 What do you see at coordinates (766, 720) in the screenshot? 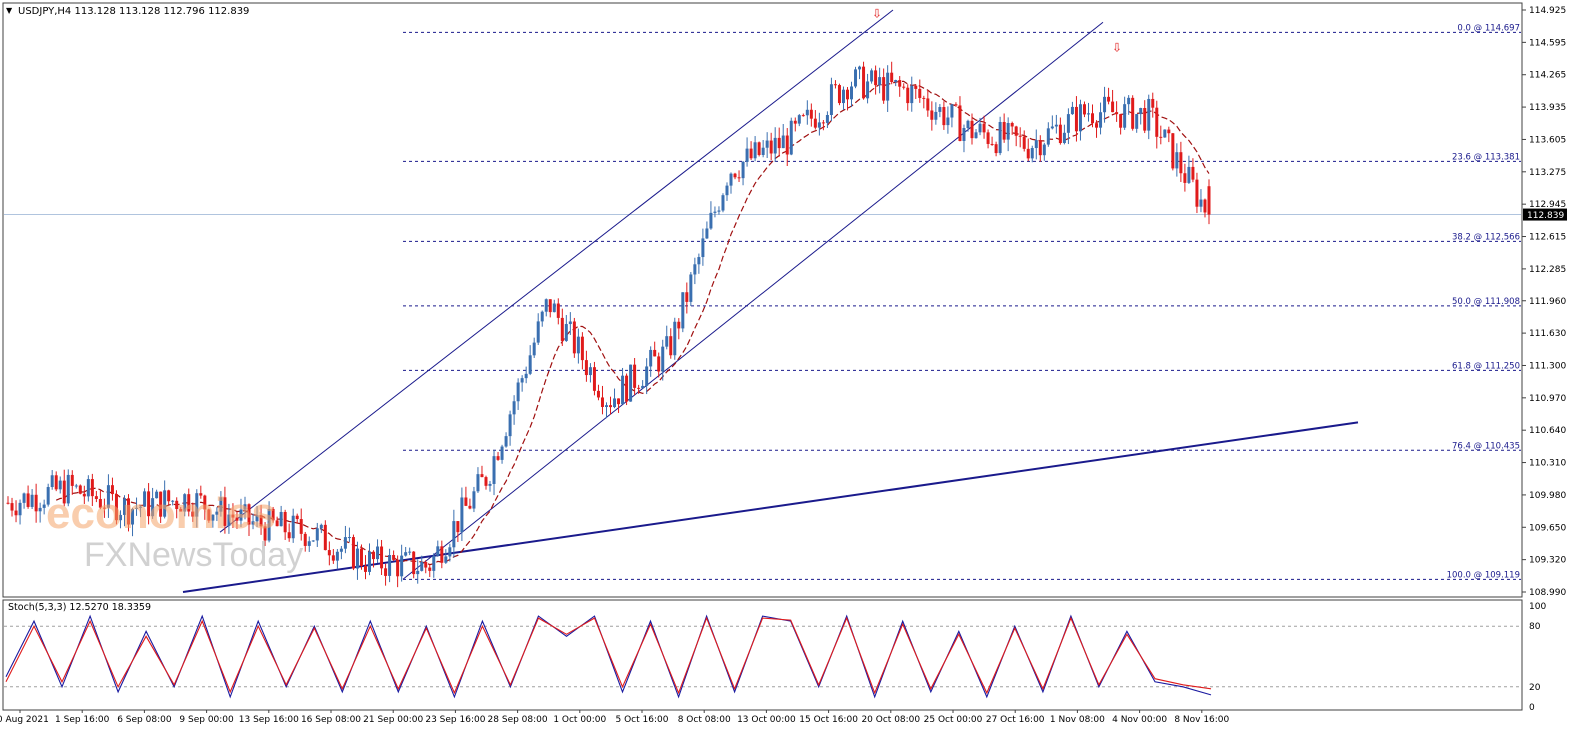
I see `time-tick-label: 13 Oct 00:00` at bounding box center [766, 720].